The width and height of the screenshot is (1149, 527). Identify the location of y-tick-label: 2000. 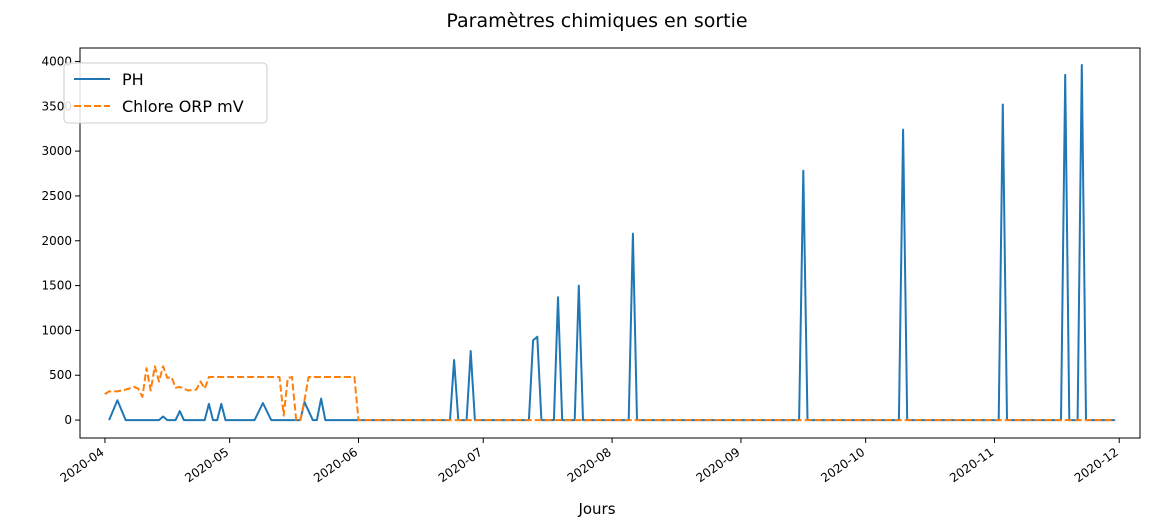
(56, 241).